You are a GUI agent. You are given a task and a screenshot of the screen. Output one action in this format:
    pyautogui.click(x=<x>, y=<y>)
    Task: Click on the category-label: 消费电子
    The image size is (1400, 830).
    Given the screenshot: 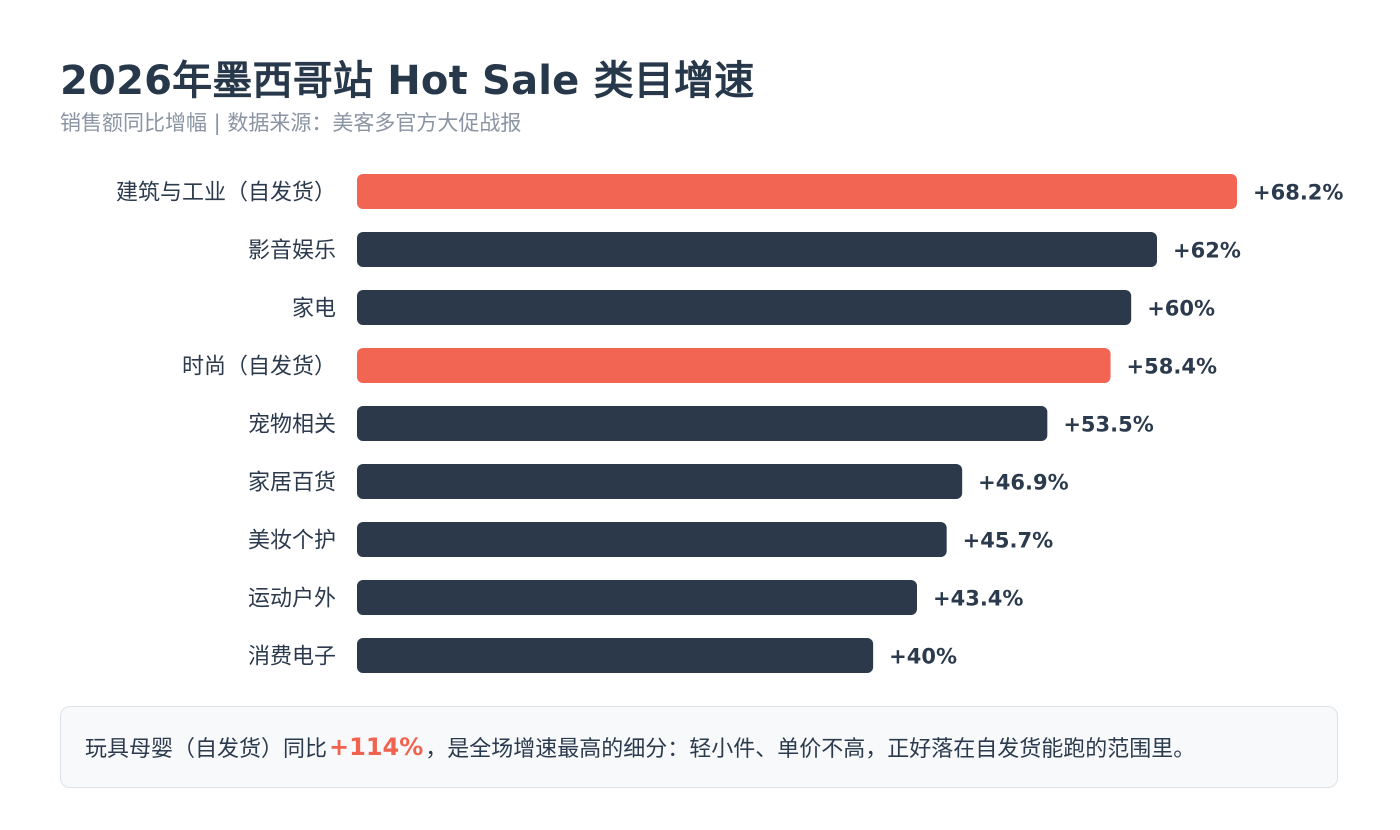 What is the action you would take?
    pyautogui.click(x=292, y=657)
    